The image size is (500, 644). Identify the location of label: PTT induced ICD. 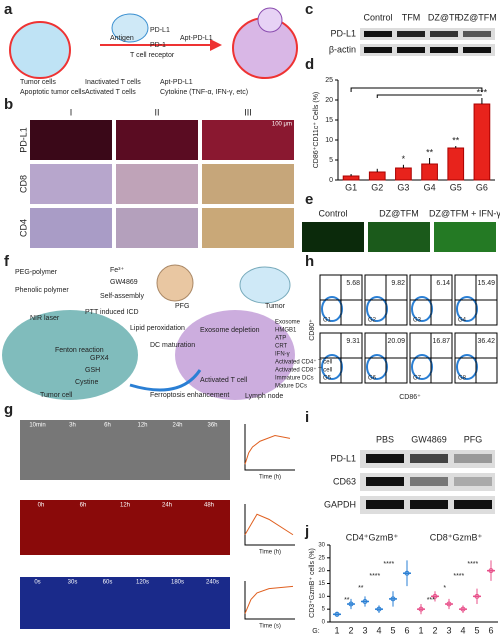
(112, 312).